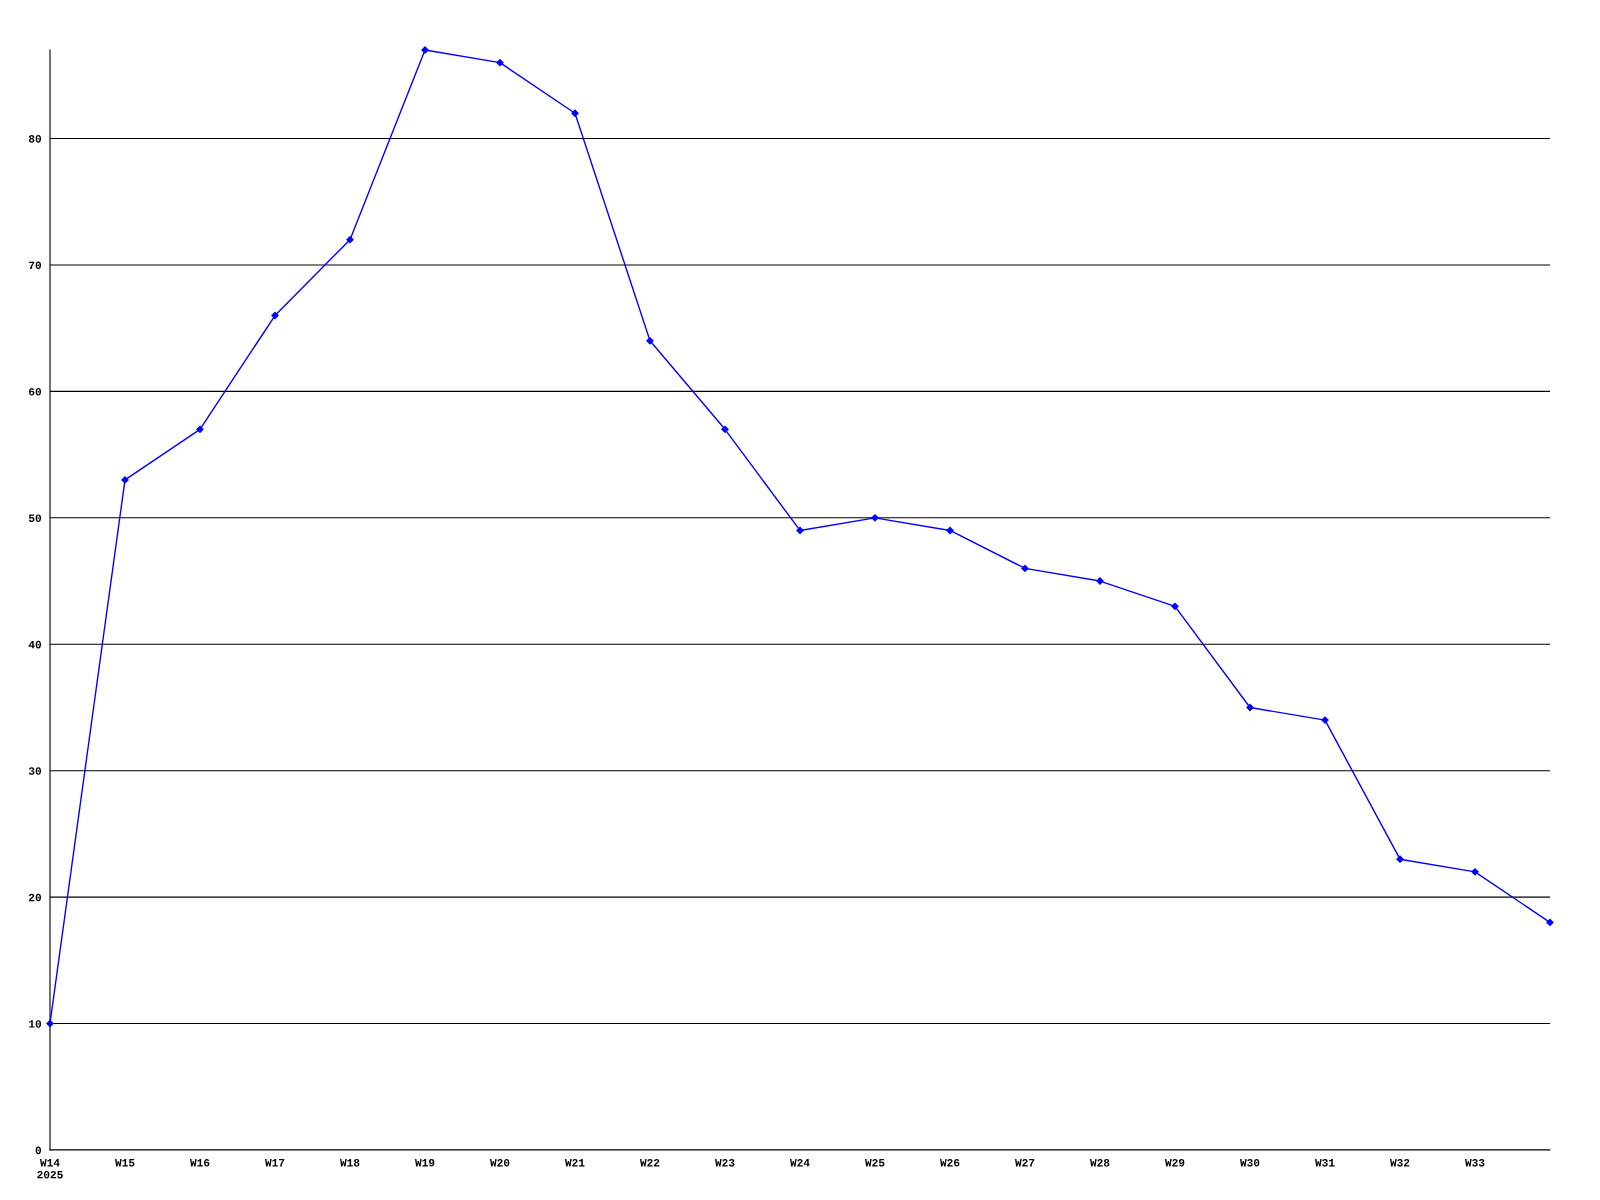 Image resolution: width=1600 pixels, height=1200 pixels. What do you see at coordinates (350, 1162) in the screenshot?
I see `x-tick-label: W18` at bounding box center [350, 1162].